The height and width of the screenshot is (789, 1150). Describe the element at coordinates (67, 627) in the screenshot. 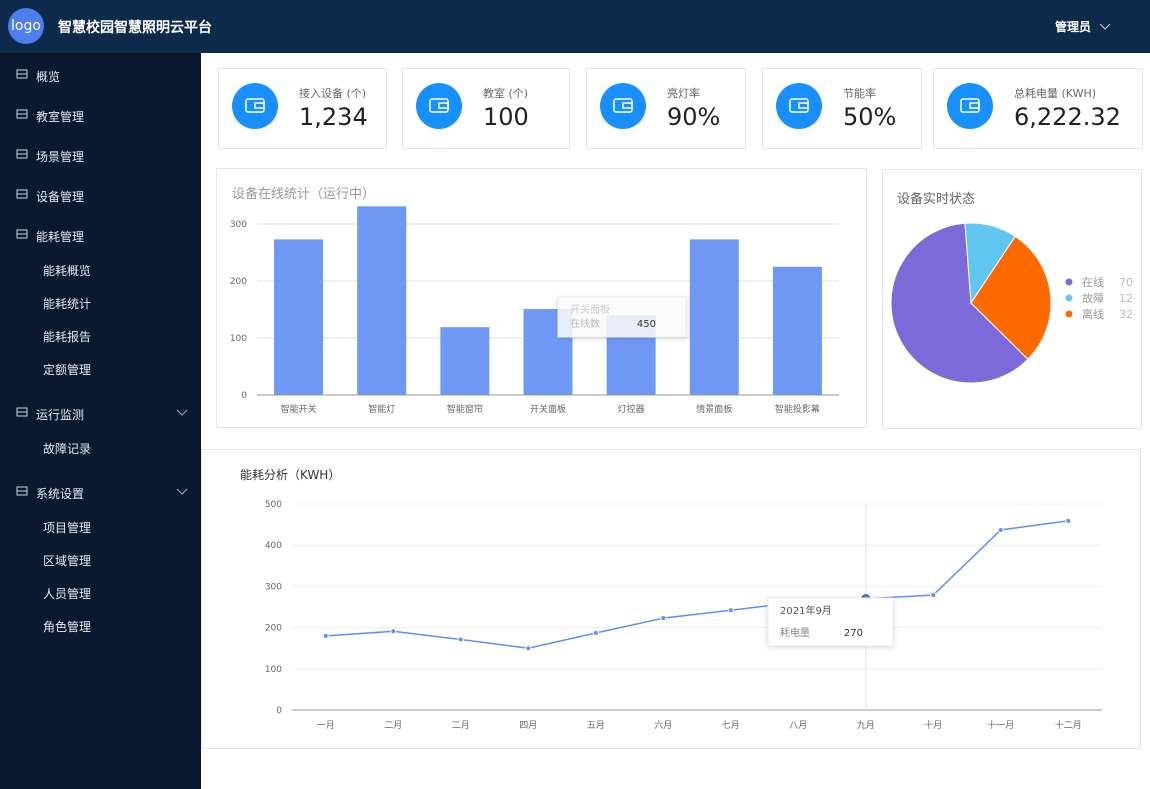

I see `submenu-label: 角色管理` at that location.